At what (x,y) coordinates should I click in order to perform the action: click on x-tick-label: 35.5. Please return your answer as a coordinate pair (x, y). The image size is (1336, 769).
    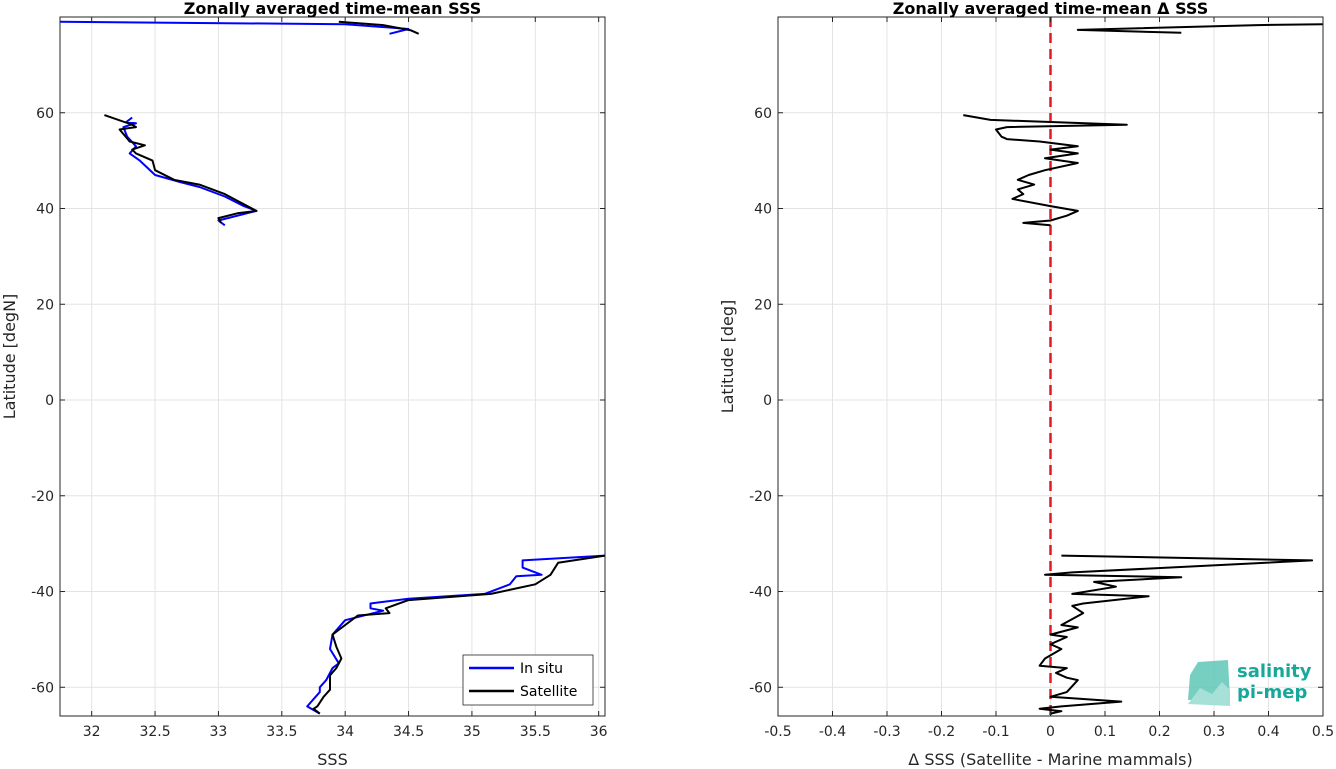
    Looking at the image, I should click on (535, 732).